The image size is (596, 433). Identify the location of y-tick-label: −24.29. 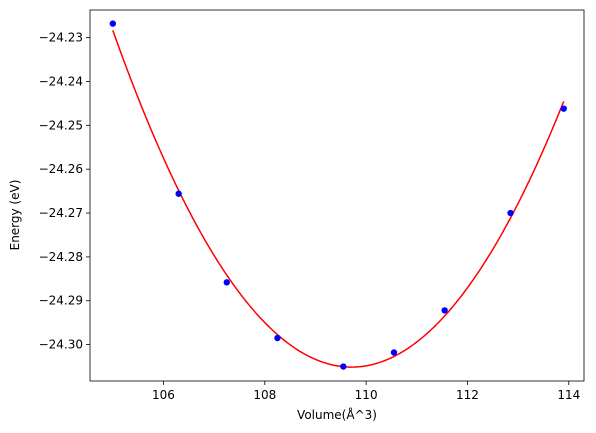
(61, 301).